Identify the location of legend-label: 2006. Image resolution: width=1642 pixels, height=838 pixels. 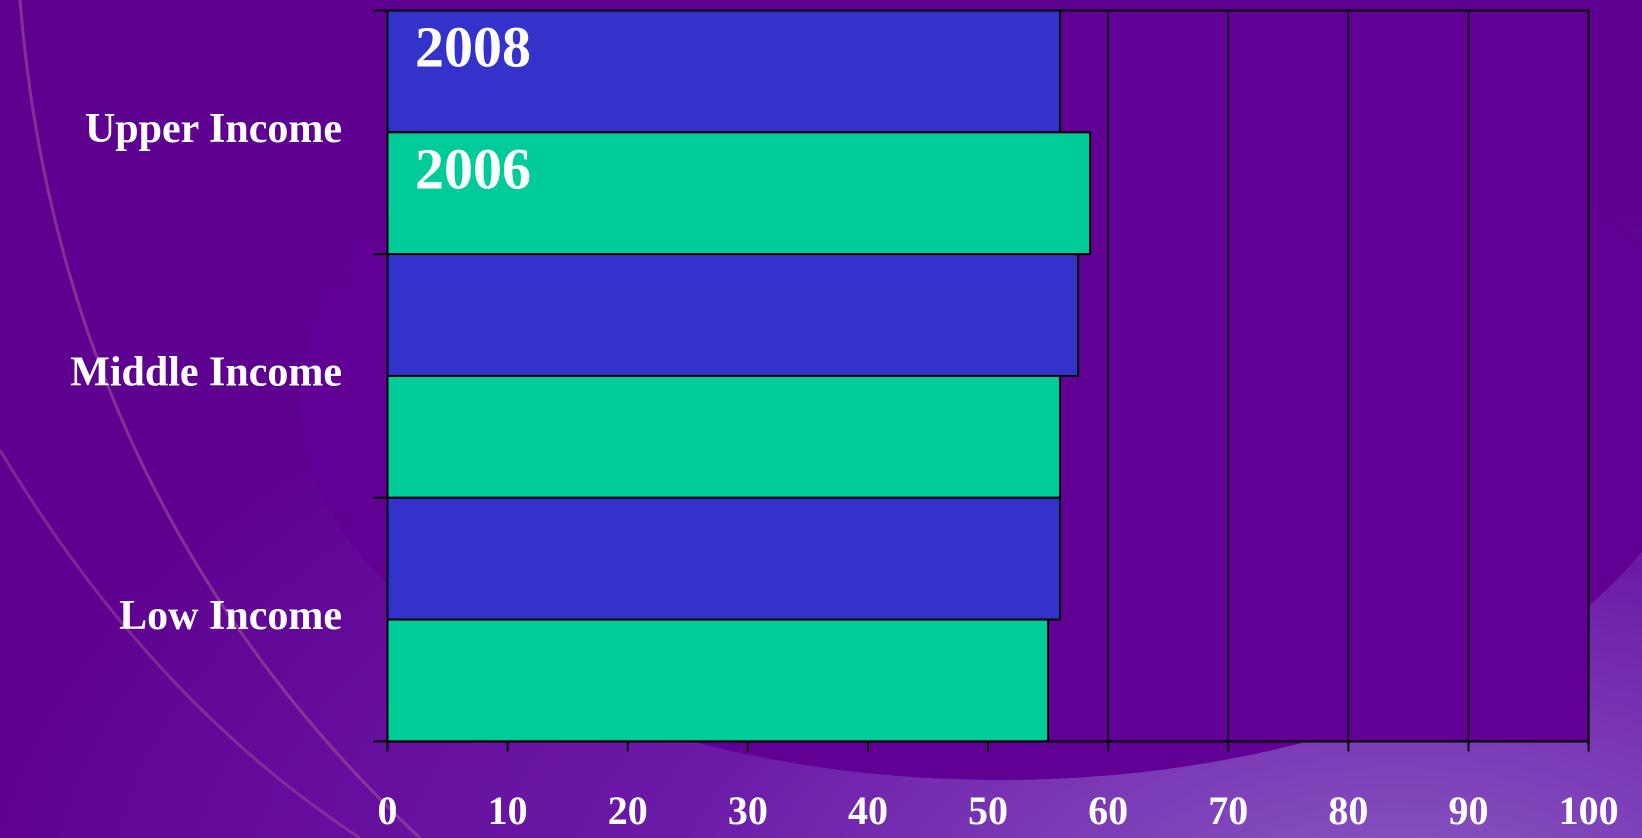
(473, 168).